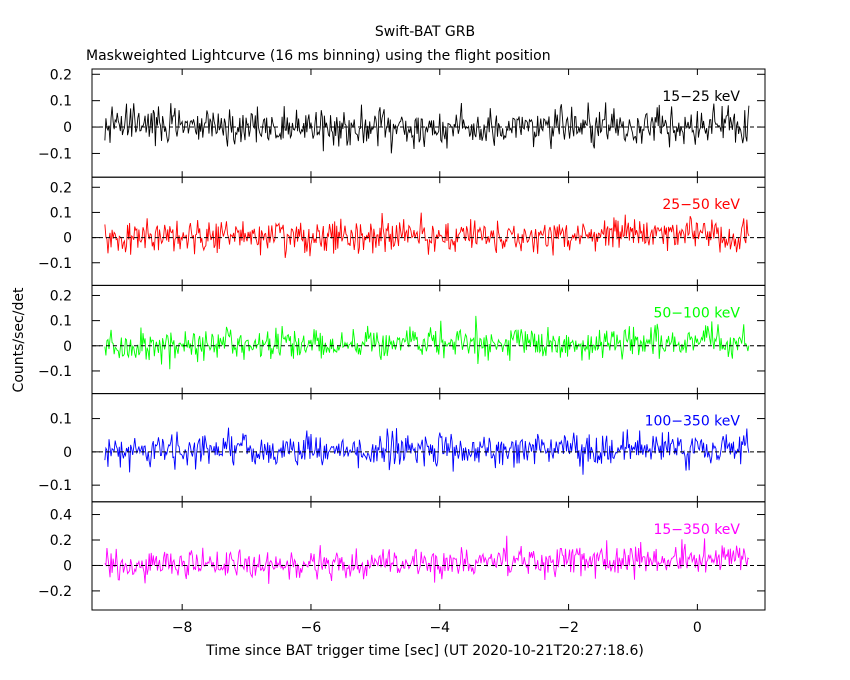 This screenshot has height=680, width=850. What do you see at coordinates (701, 97) in the screenshot?
I see `band-label: 15−25 keV` at bounding box center [701, 97].